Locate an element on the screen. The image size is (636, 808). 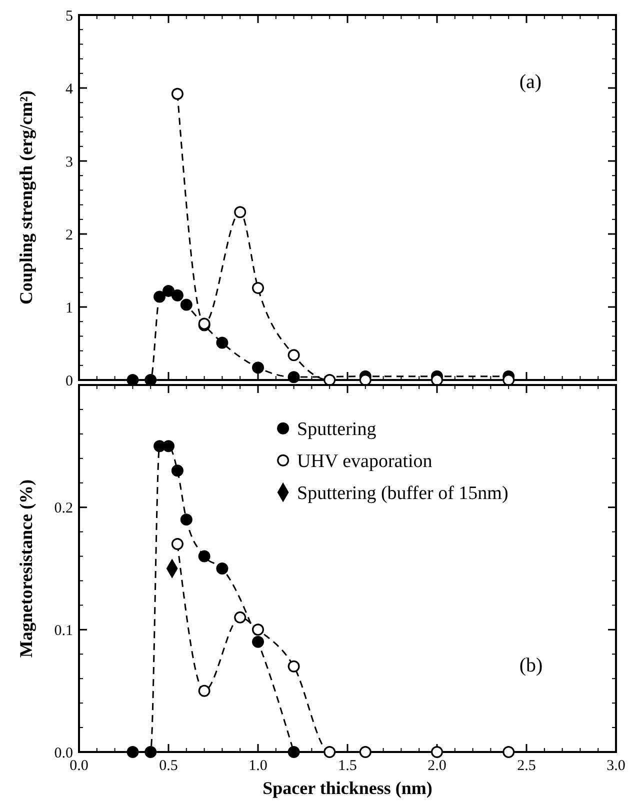
y-axis-title: Coupling strength (erg/cm²) is located at coordinates (26, 197).